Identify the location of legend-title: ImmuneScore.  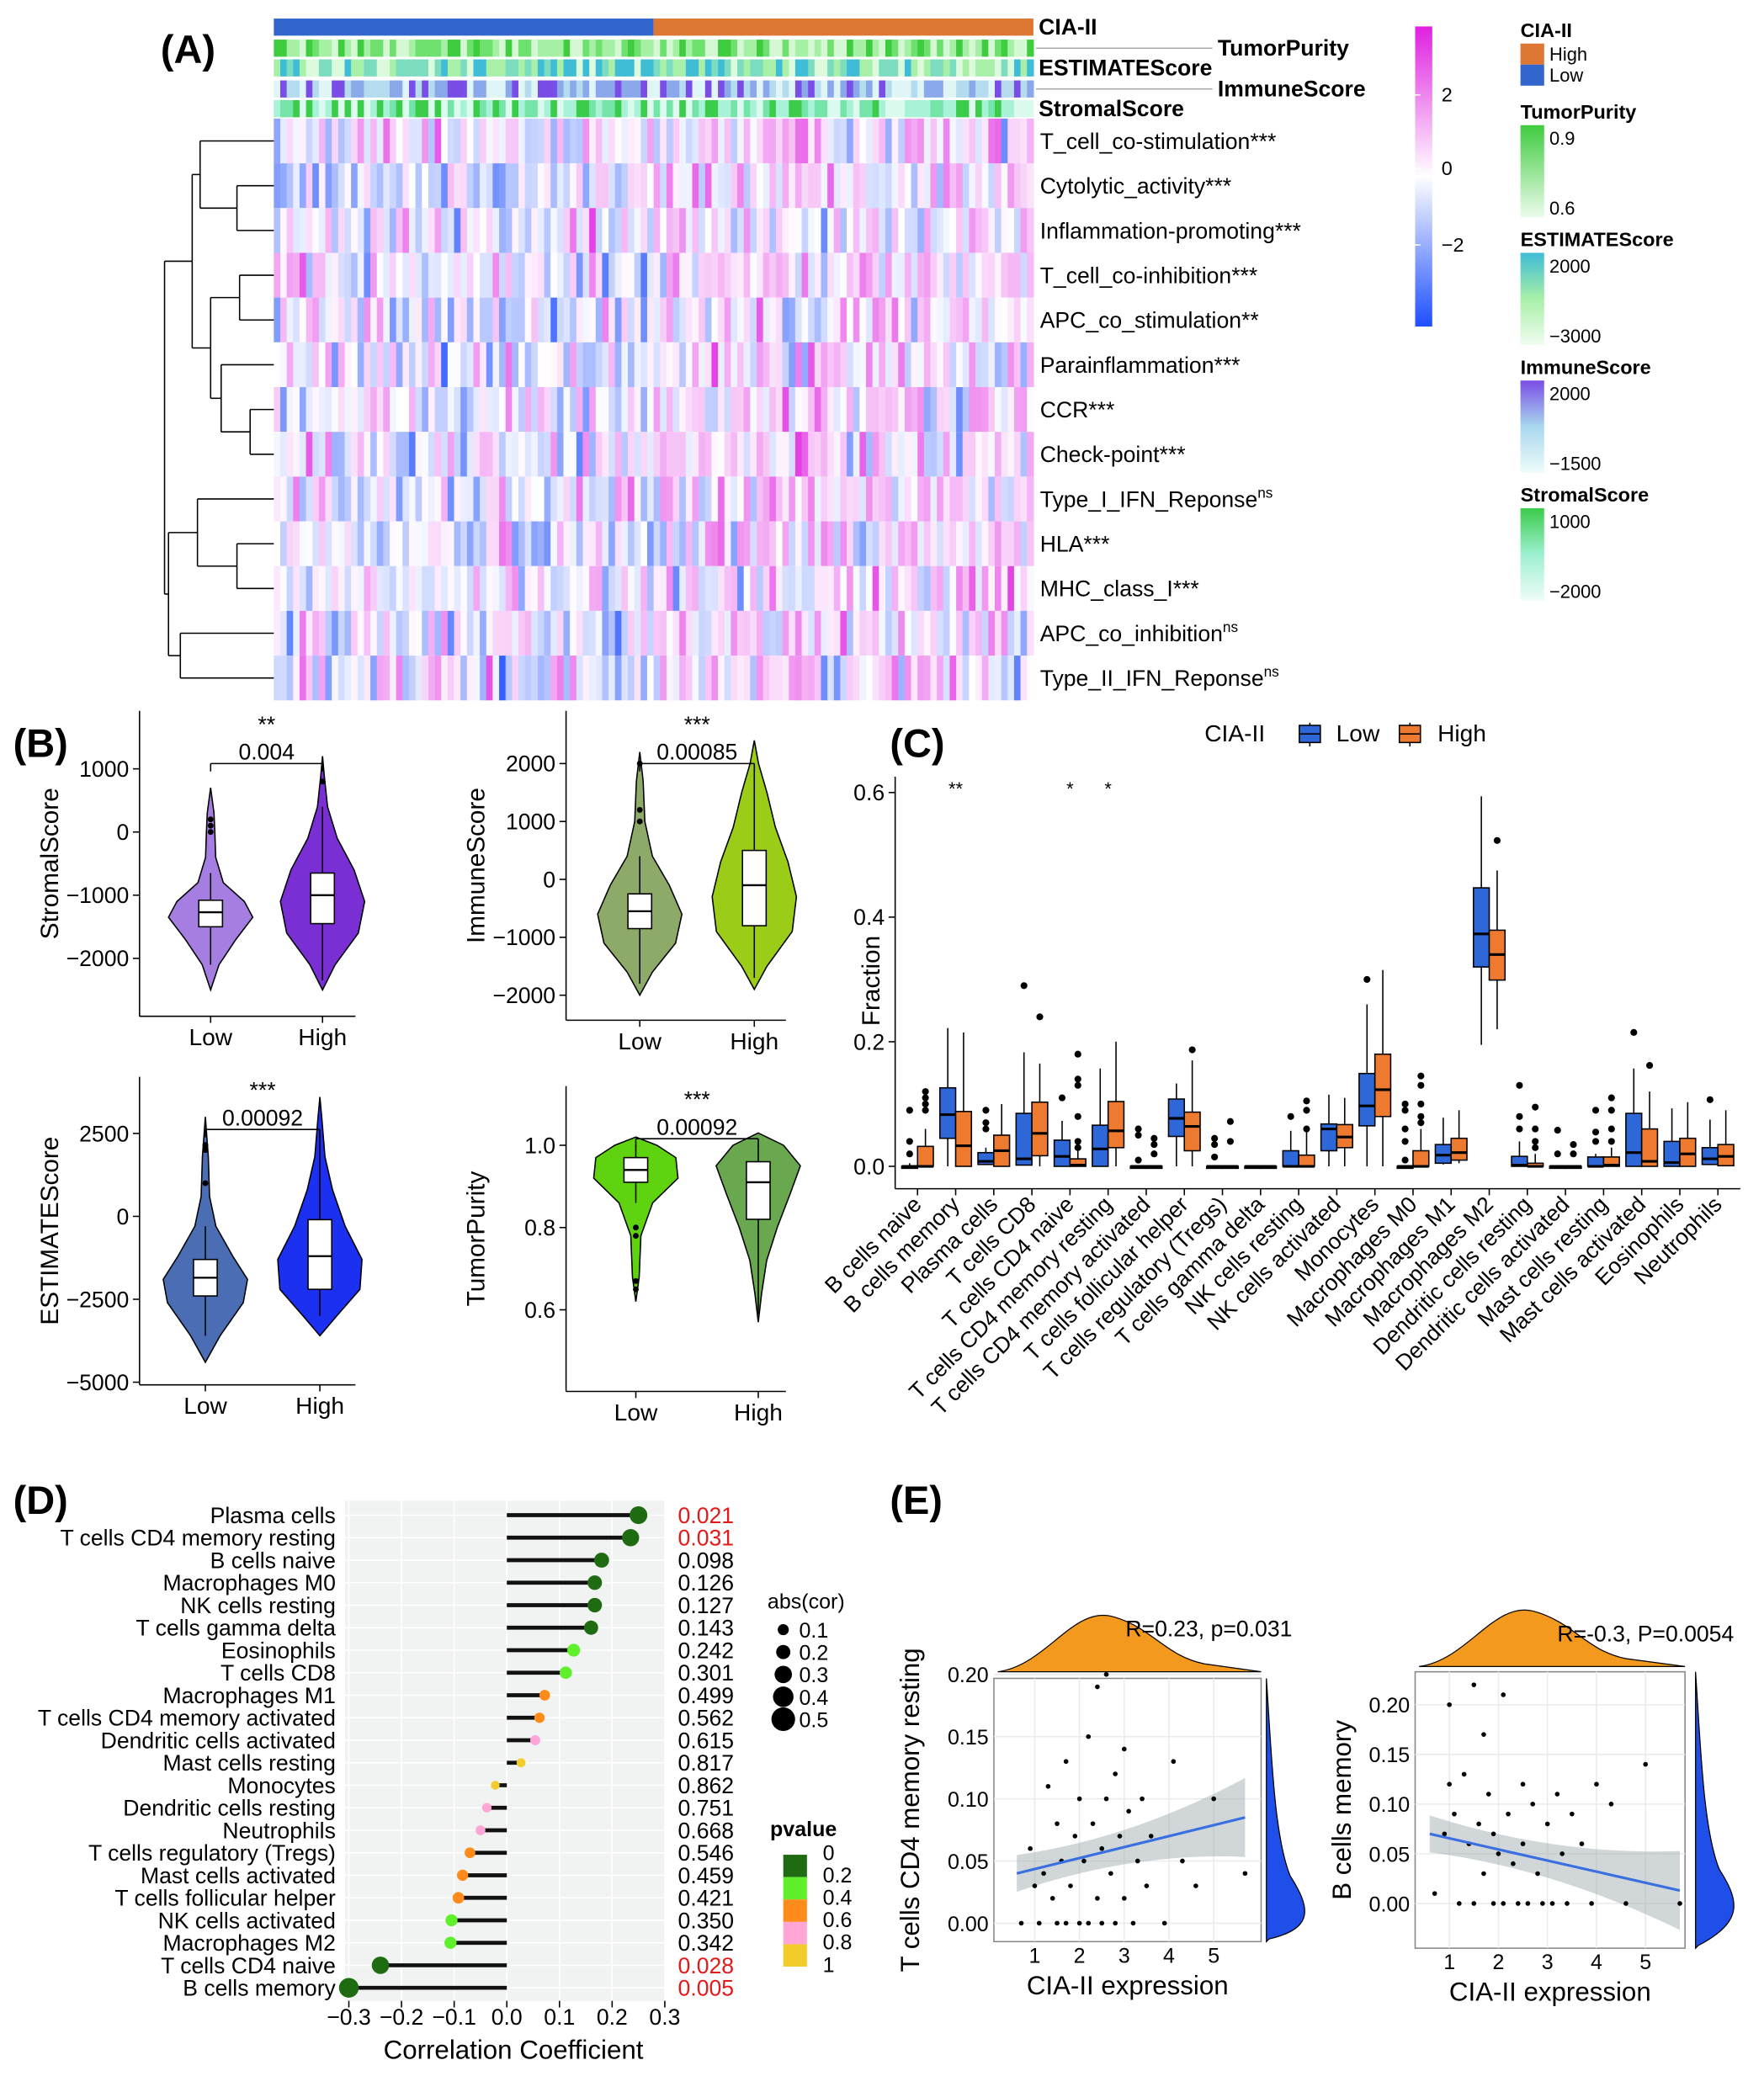
(1586, 367).